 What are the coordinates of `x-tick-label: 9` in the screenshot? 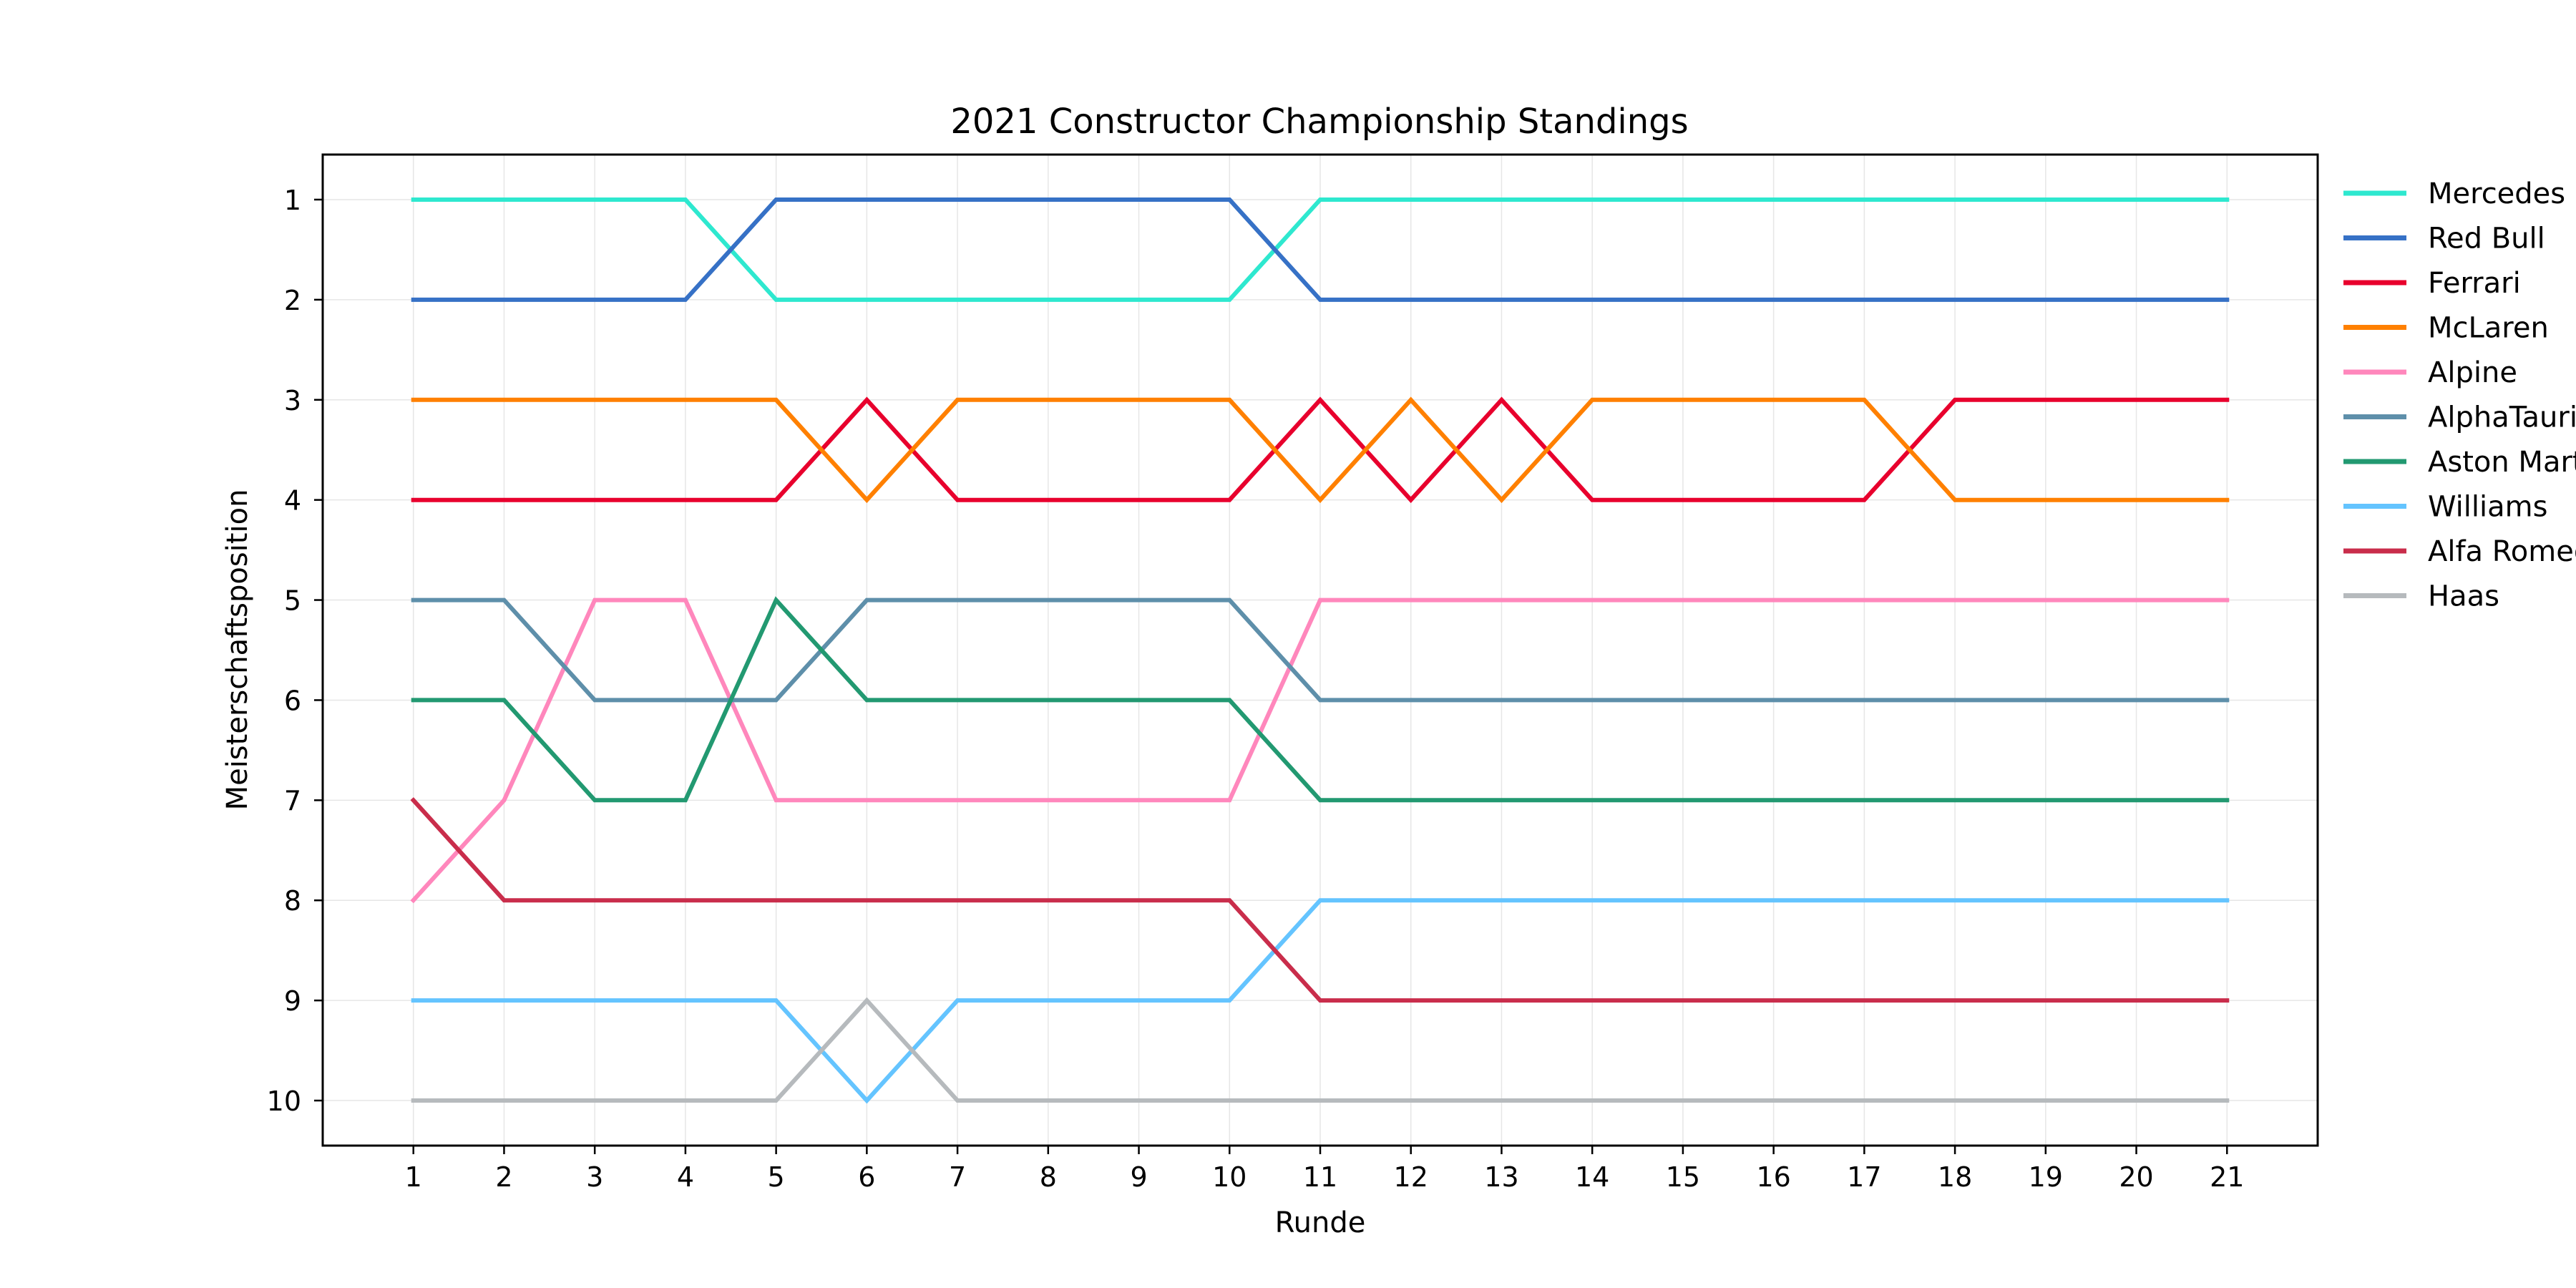 It's located at (1138, 1177).